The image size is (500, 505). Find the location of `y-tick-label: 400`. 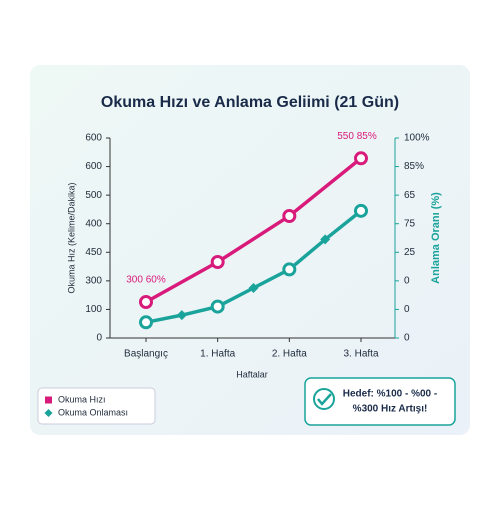

y-tick-label: 400 is located at coordinates (93, 223).